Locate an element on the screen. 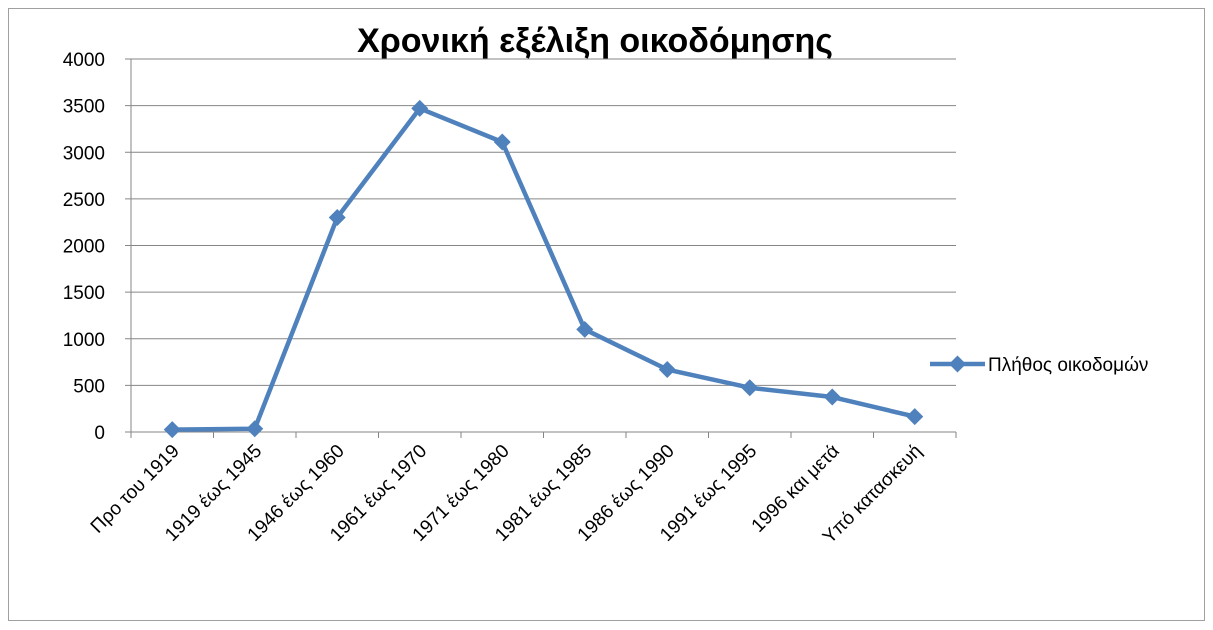 This screenshot has width=1213, height=630. y-tick-label: 1000 is located at coordinates (84, 340).